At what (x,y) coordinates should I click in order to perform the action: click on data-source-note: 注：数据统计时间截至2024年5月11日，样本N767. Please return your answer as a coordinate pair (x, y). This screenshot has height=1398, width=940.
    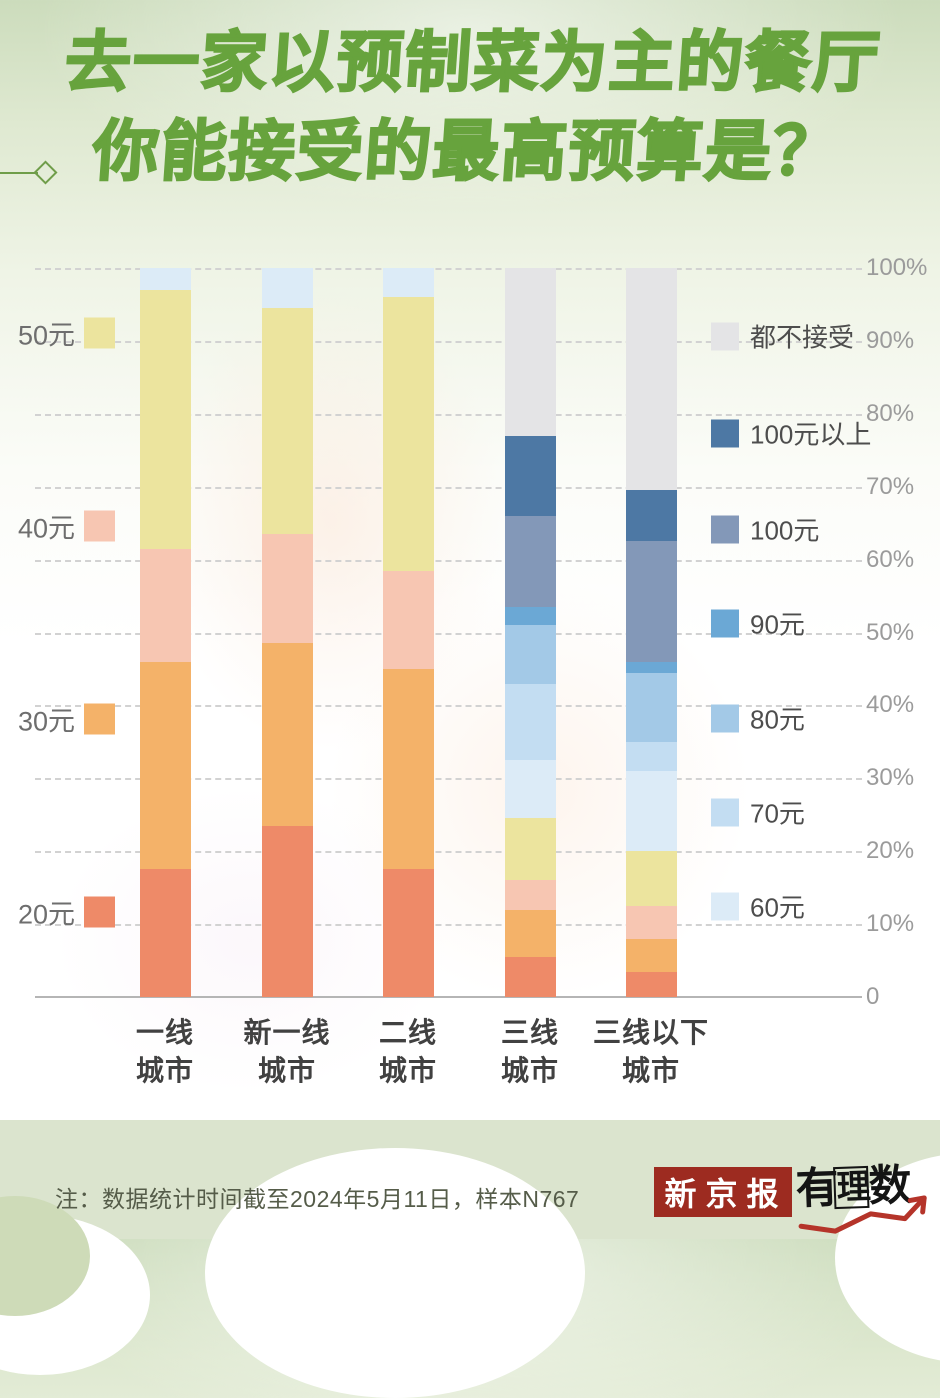
    Looking at the image, I should click on (317, 1199).